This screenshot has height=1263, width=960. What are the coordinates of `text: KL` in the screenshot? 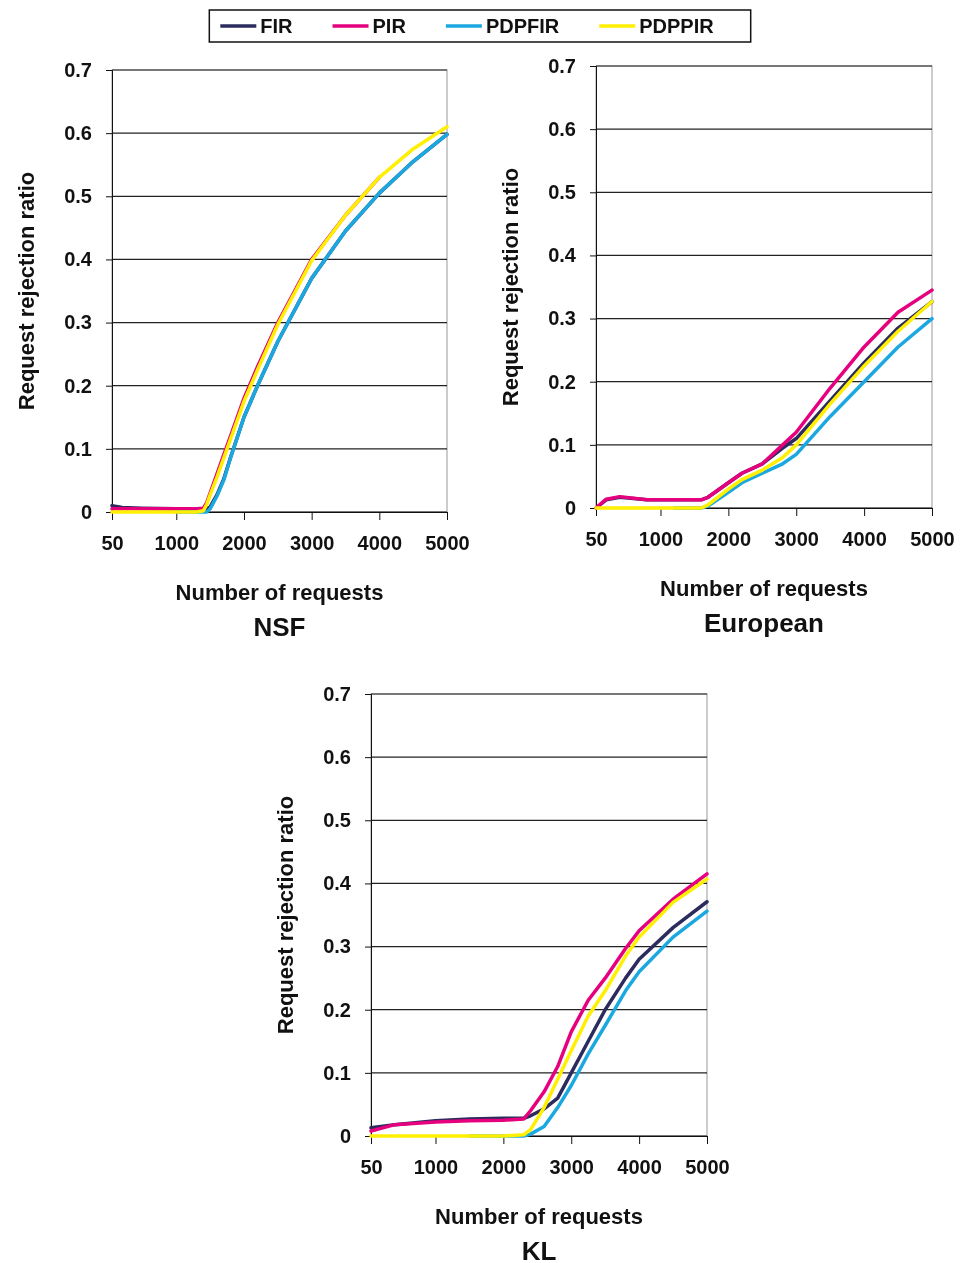 It's located at (539, 1249).